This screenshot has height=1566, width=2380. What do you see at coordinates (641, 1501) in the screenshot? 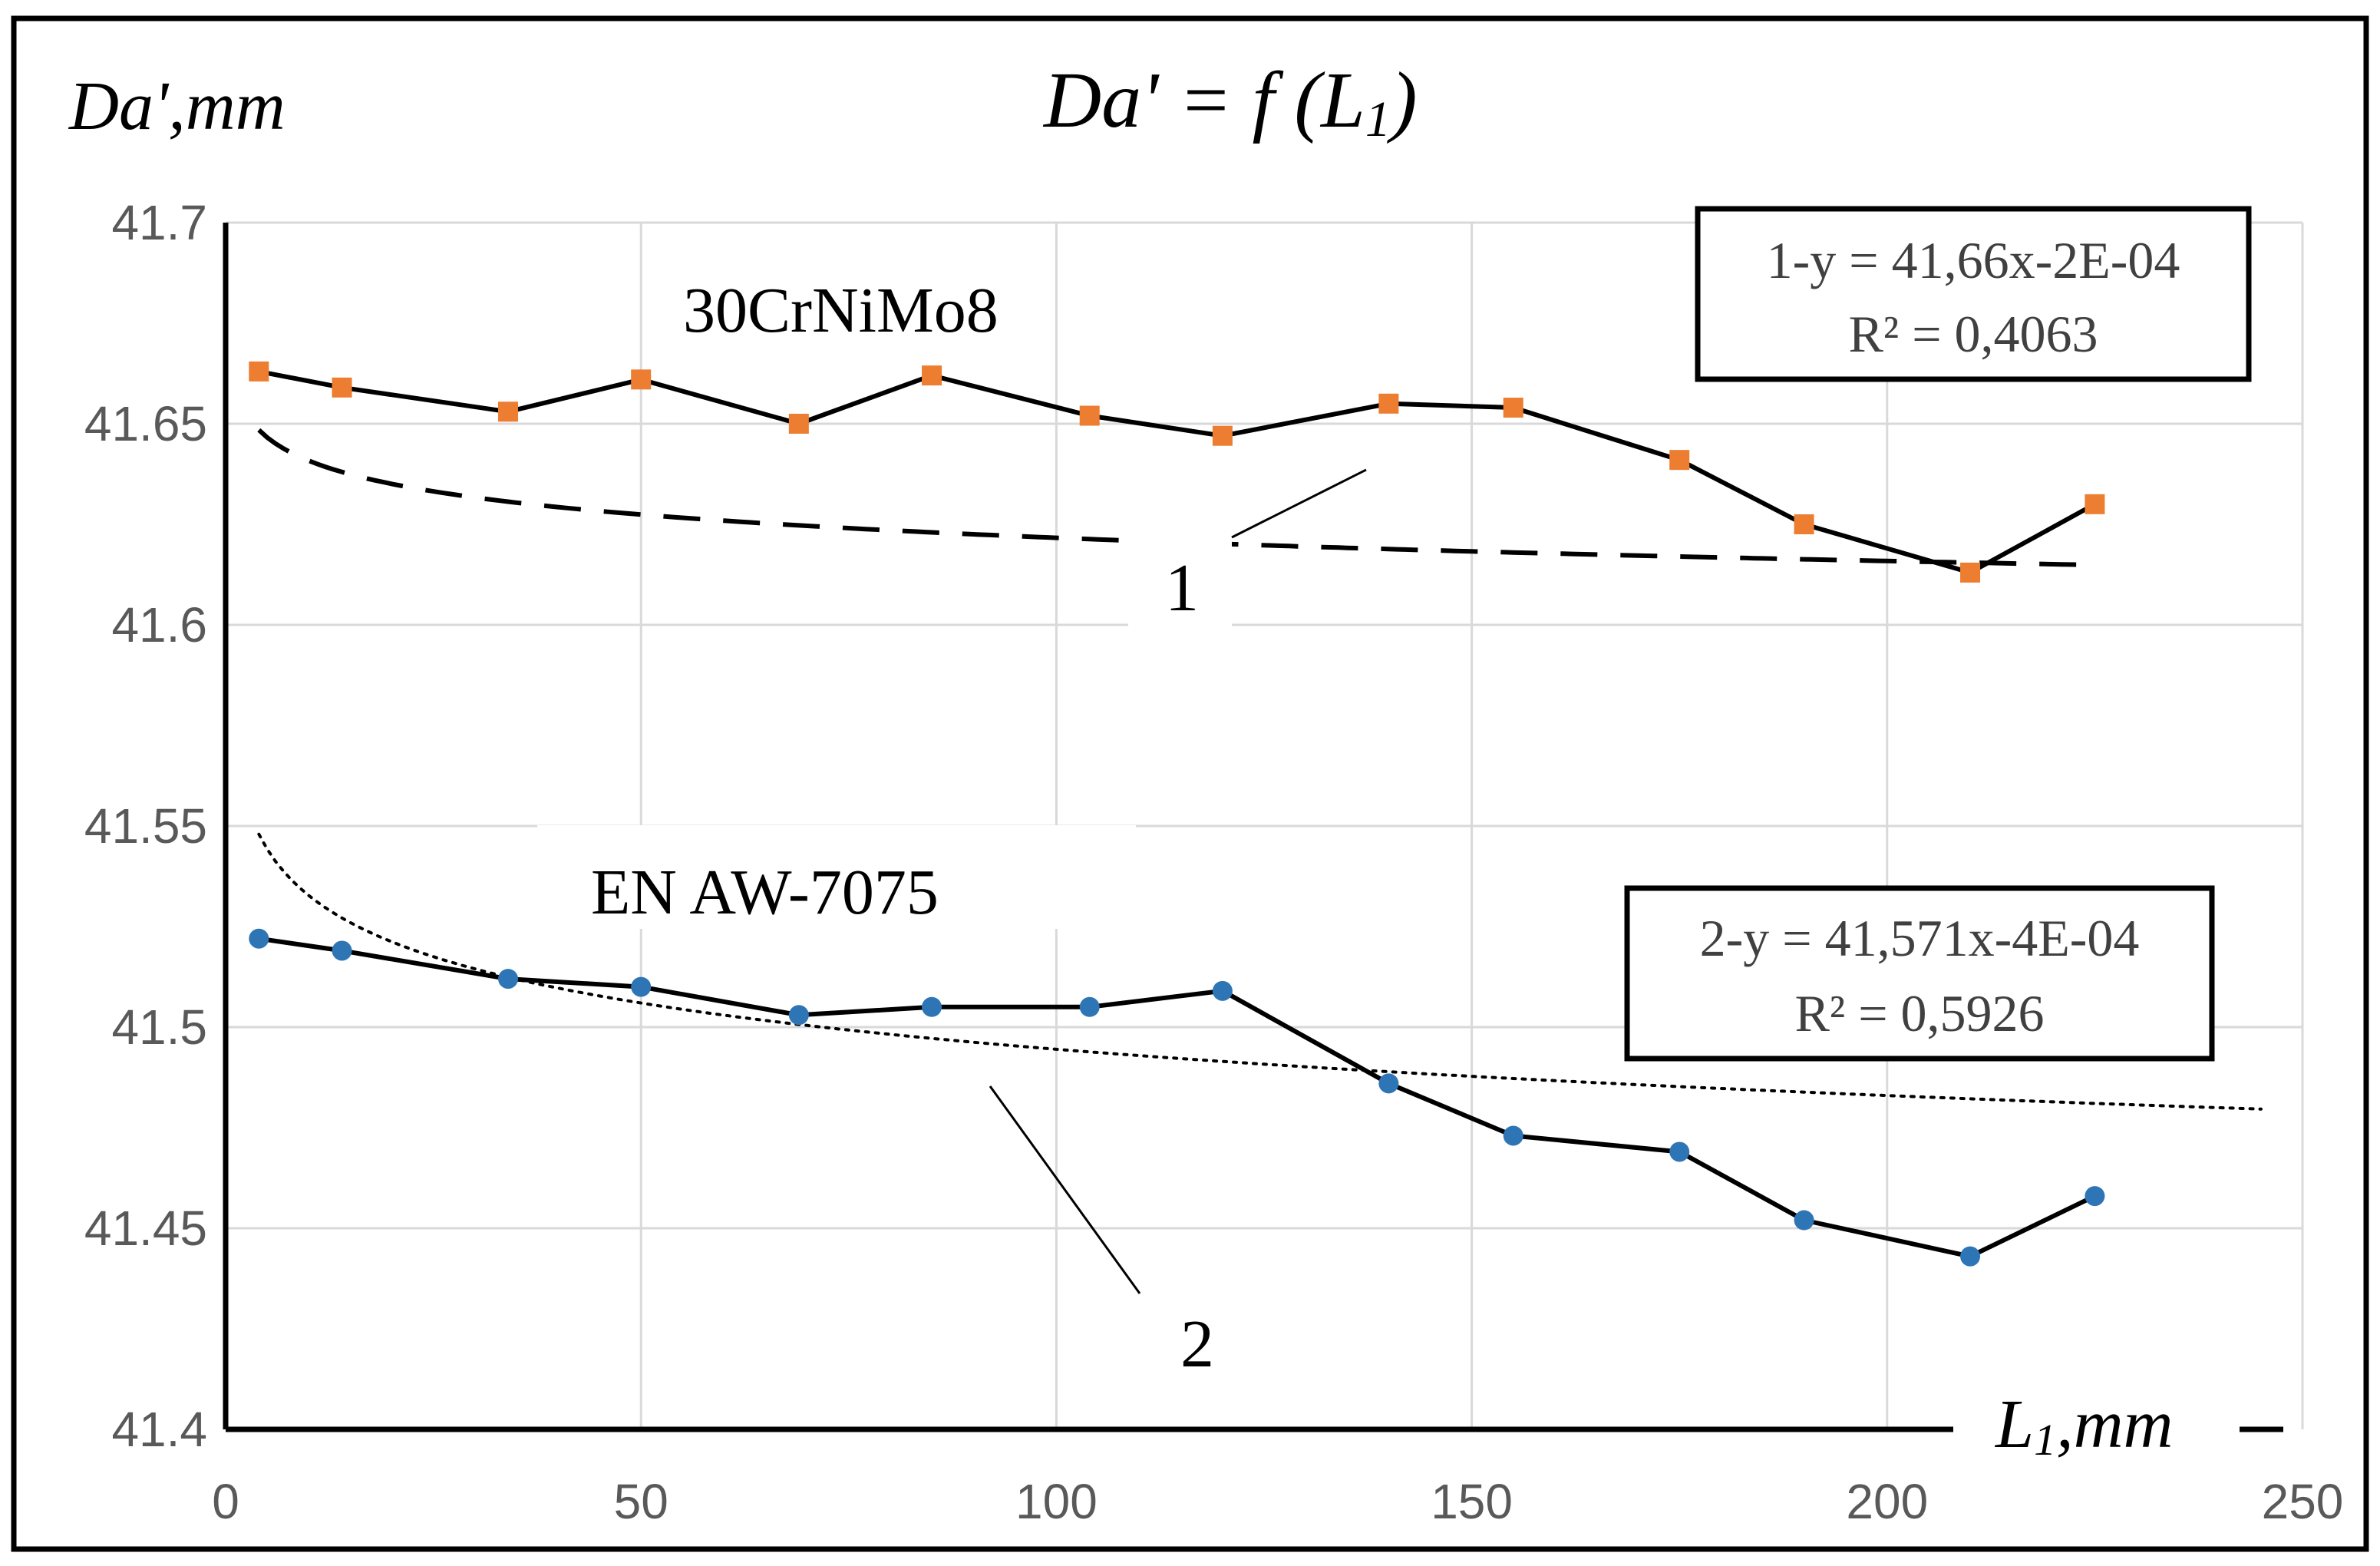
I see `x-tick-label: 50` at bounding box center [641, 1501].